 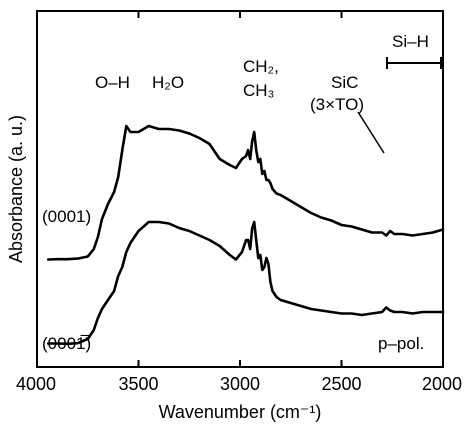 I want to click on sih-label: Si–H, so click(x=410, y=41).